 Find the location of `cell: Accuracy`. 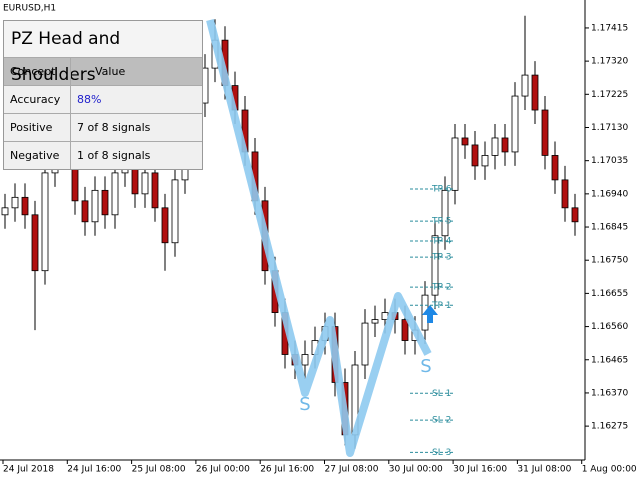

cell: Accuracy is located at coordinates (37, 99).